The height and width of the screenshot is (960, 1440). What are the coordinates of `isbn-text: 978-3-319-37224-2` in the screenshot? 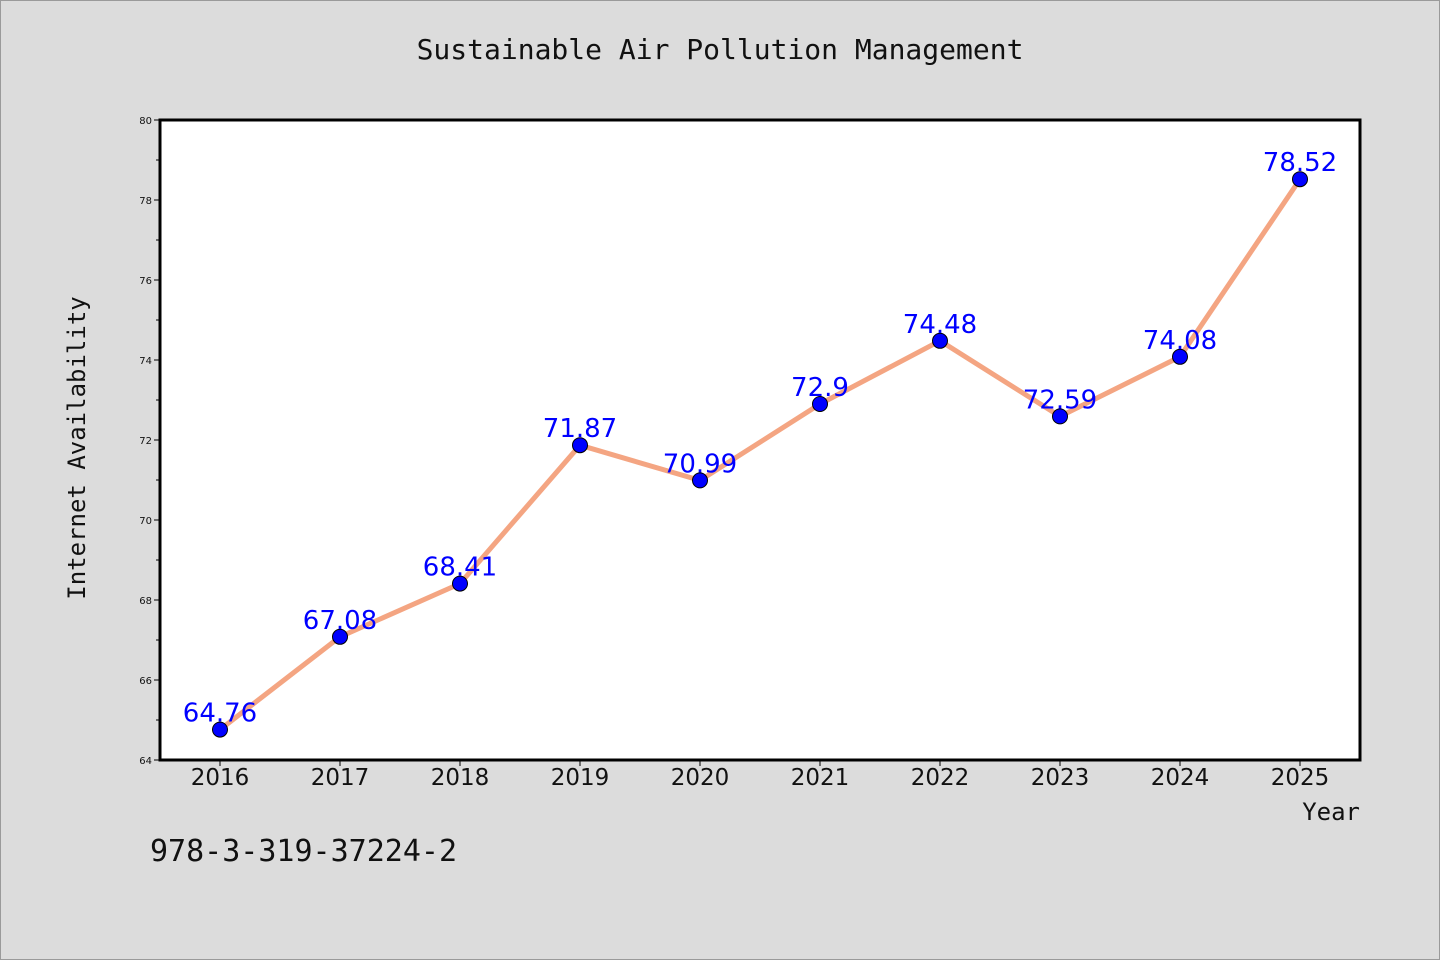 It's located at (304, 851).